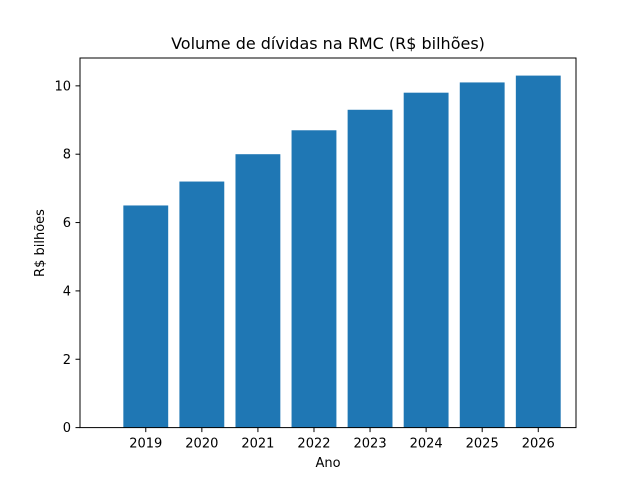 The width and height of the screenshot is (640, 480). I want to click on x-axis-ticks: 2019 2020 2021 2022 2023 2024 2025 2026, so click(342, 439).